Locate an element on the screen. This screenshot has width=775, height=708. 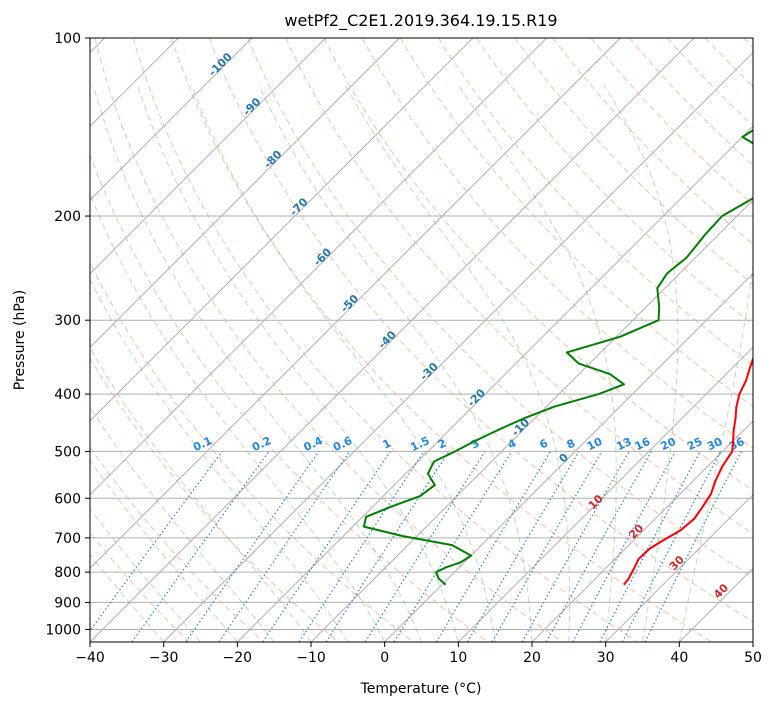
mixing-ratio-label: 13 is located at coordinates (623, 444).